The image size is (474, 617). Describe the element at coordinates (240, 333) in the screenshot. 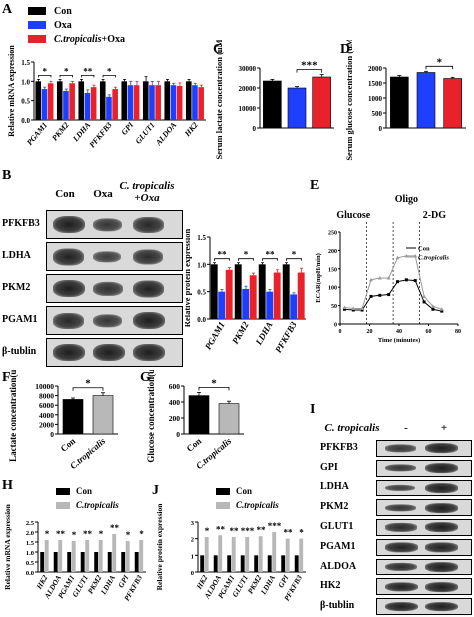

I see `chart-bq-category-label: PKM2` at that location.